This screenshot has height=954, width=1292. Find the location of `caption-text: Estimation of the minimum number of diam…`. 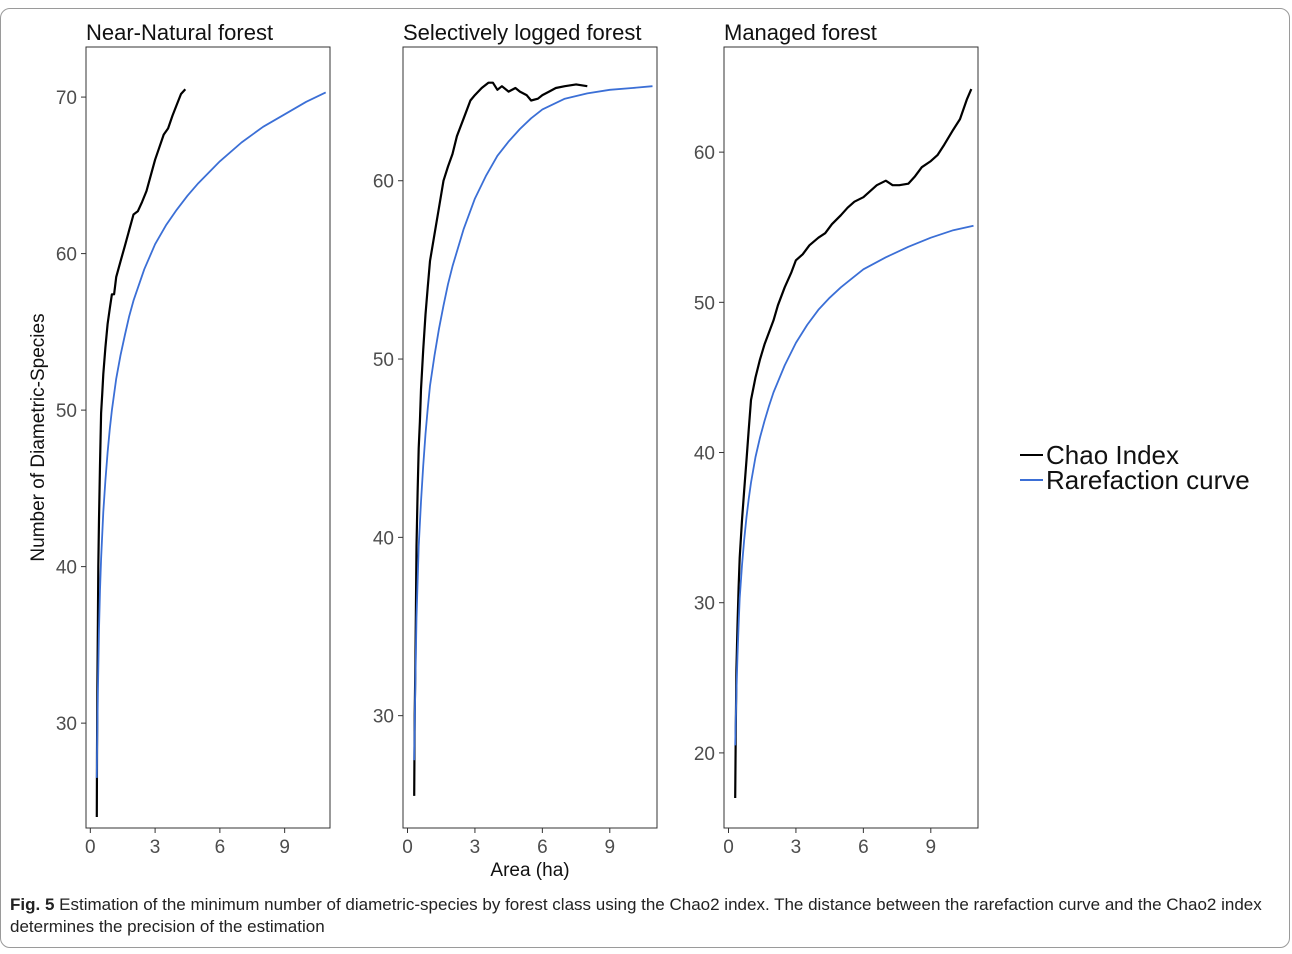

caption-text: Estimation of the minimum number of diam… is located at coordinates (636, 915).